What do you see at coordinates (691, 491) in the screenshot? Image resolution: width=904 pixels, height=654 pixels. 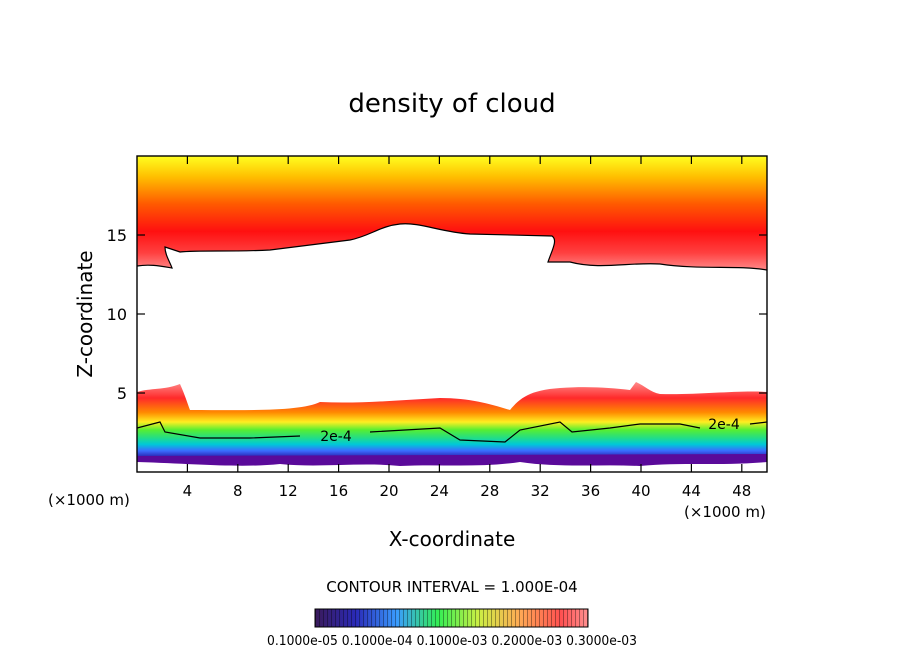 I see `x-tick-label: 44` at bounding box center [691, 491].